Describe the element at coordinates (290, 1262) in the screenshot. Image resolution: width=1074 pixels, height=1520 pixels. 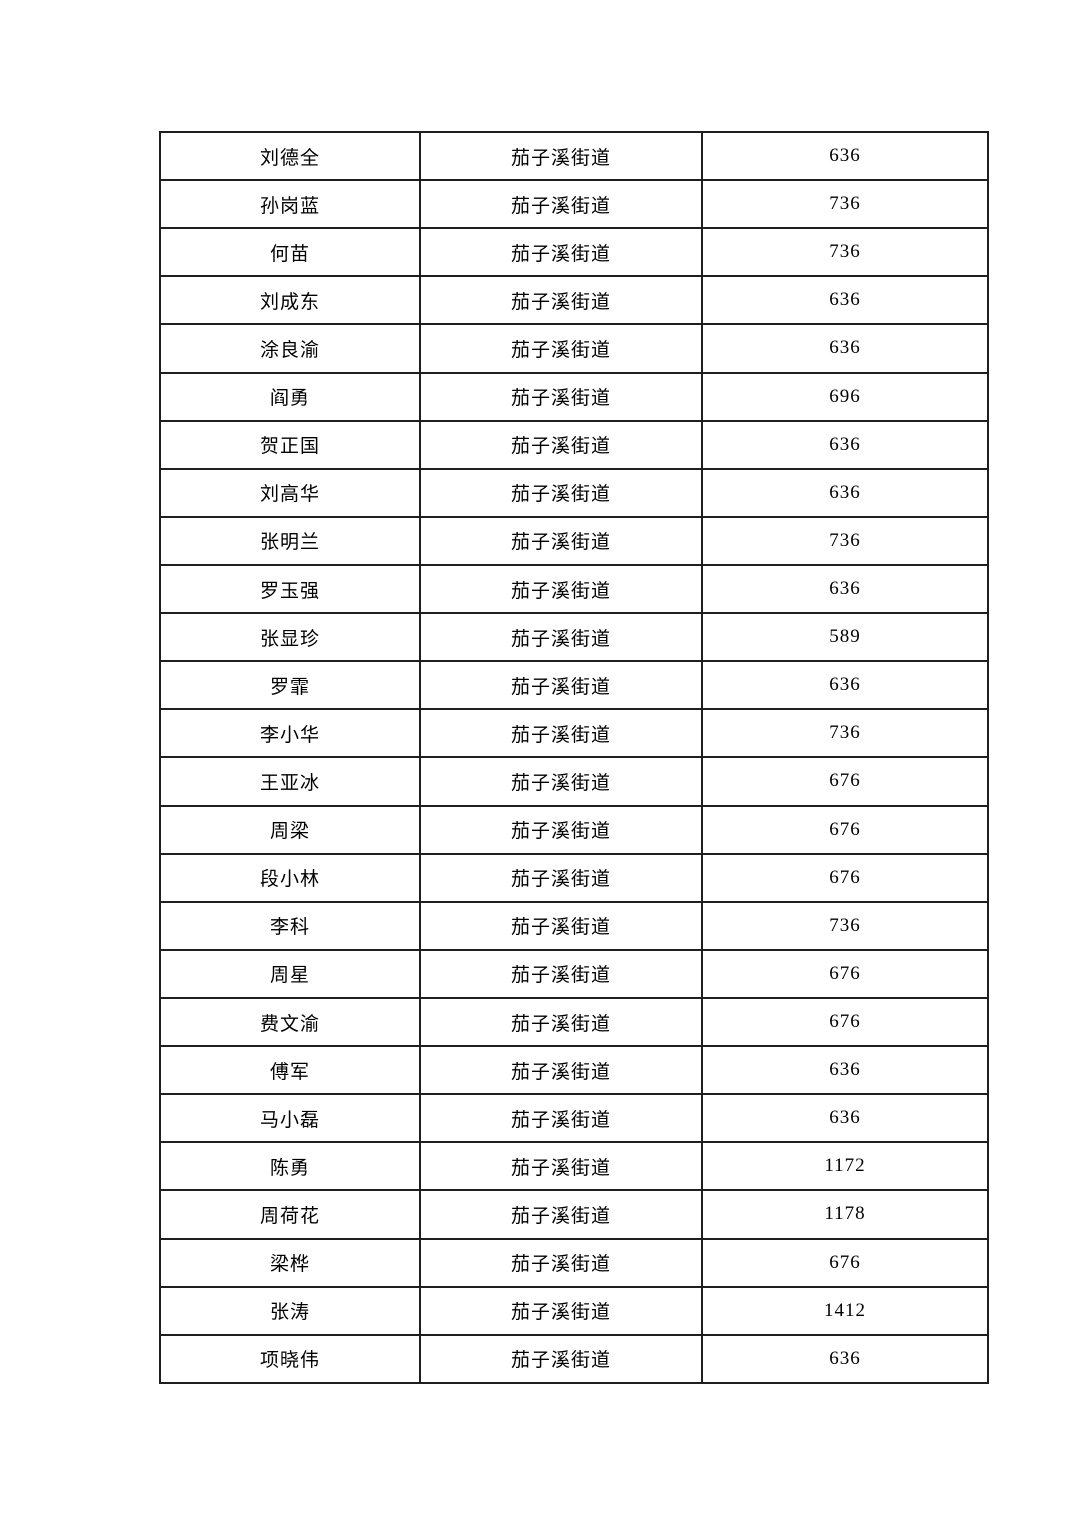
I see `name-cell: 梁桦` at that location.